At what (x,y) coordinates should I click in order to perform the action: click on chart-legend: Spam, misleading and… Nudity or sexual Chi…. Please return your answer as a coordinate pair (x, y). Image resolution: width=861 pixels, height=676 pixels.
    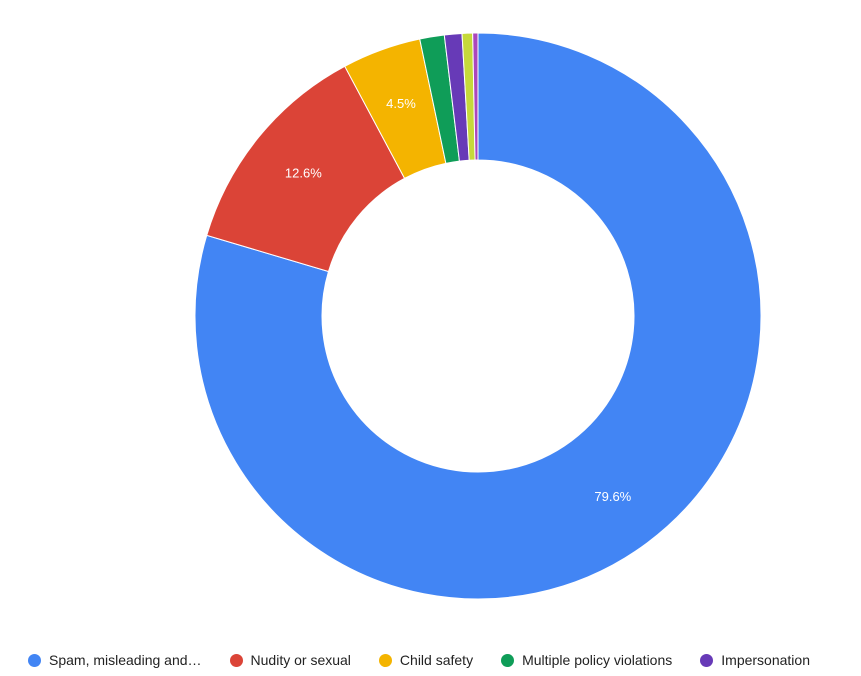
    Looking at the image, I should click on (433, 660).